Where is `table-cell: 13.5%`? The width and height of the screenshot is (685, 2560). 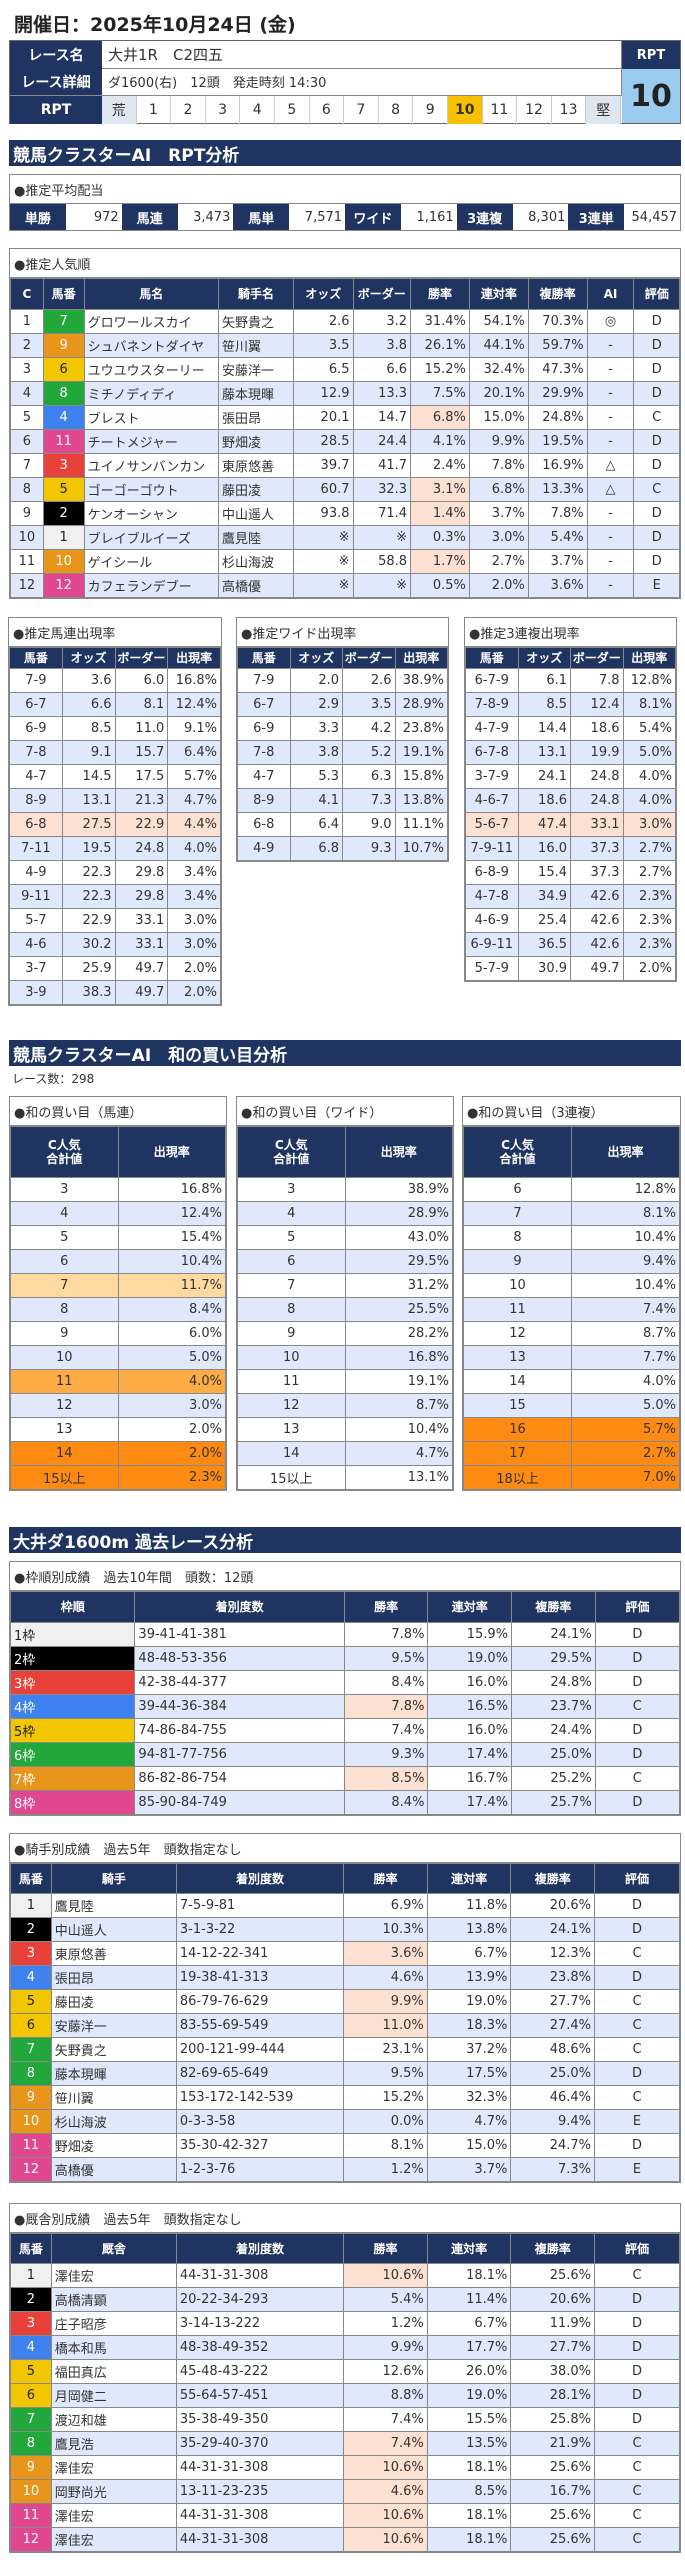 table-cell: 13.5% is located at coordinates (469, 2443).